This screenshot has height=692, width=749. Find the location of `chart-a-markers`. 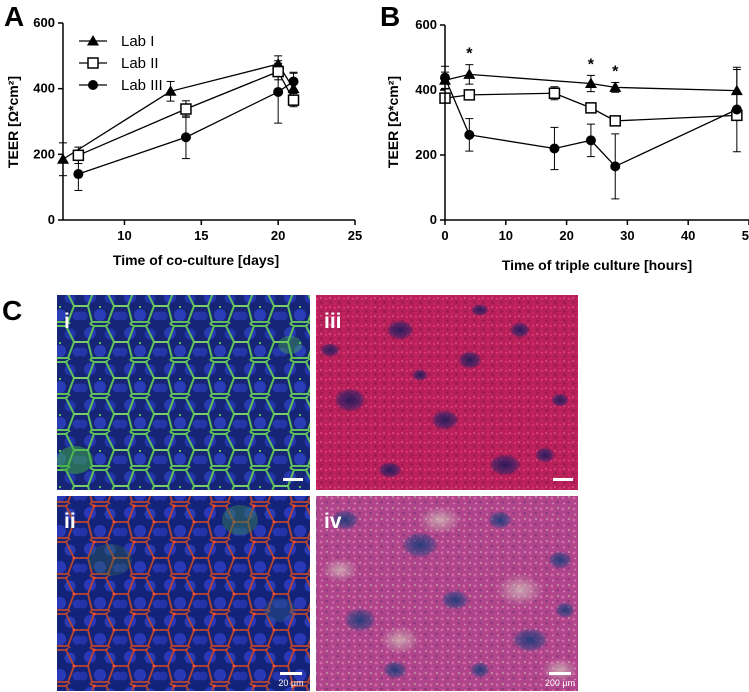

chart-a-markers is located at coordinates (178, 119).